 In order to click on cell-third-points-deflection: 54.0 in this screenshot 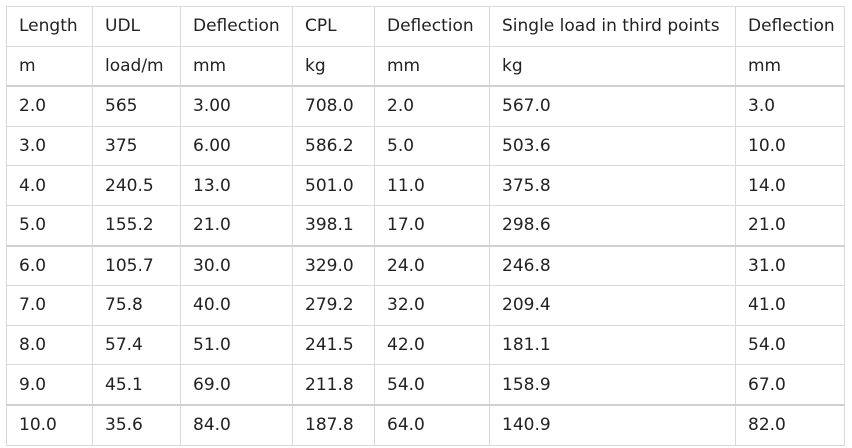, I will do `click(790, 345)`.